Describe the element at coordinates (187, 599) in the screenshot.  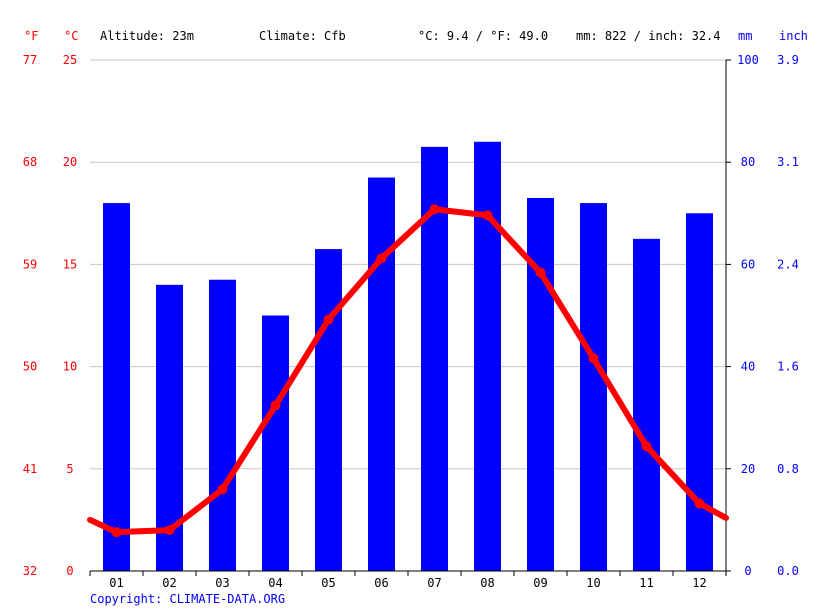
I see `copyright-text: Copyright: CLIMATE-DATA.ORG` at that location.